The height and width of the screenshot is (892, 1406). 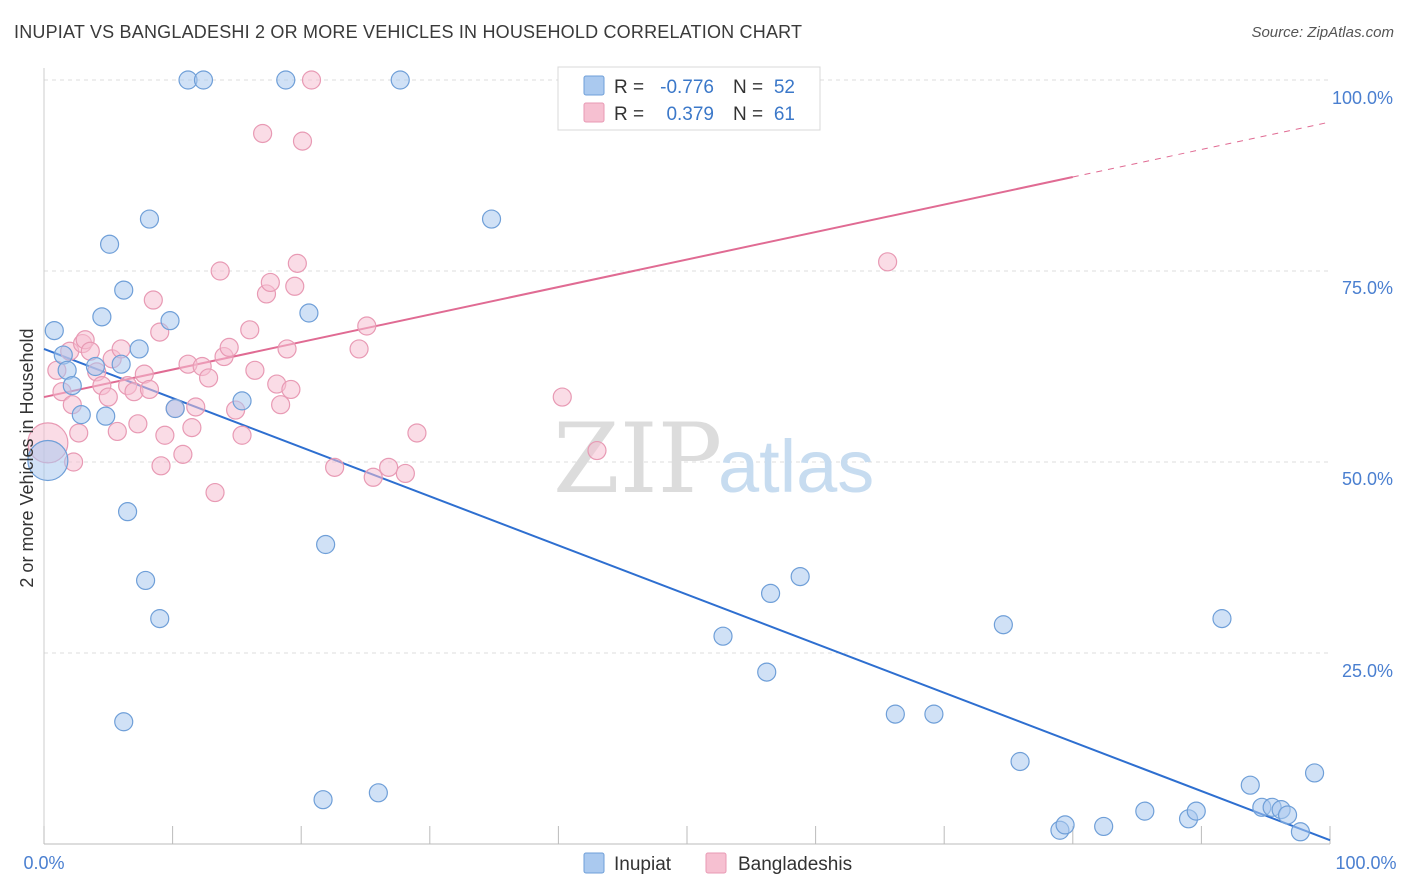 What do you see at coordinates (1367, 479) in the screenshot?
I see `y-tick-label-50: 50.0%` at bounding box center [1367, 479].